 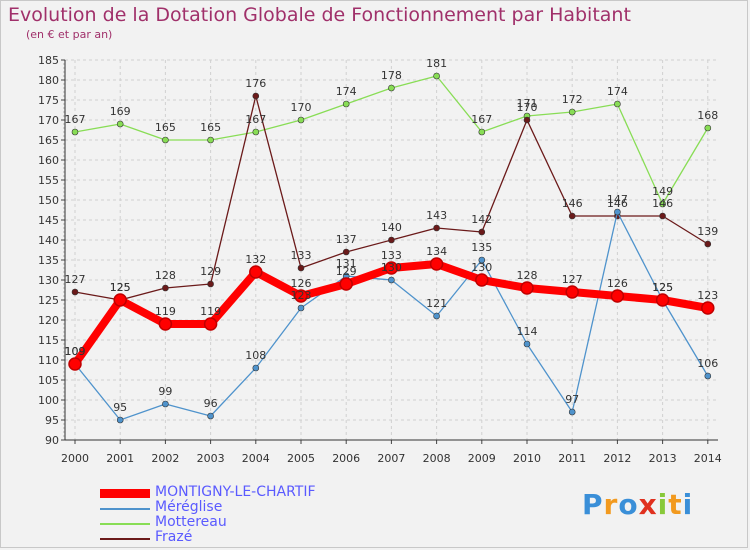 What do you see at coordinates (255, 355) in the screenshot?
I see `data-label: 108` at bounding box center [255, 355].